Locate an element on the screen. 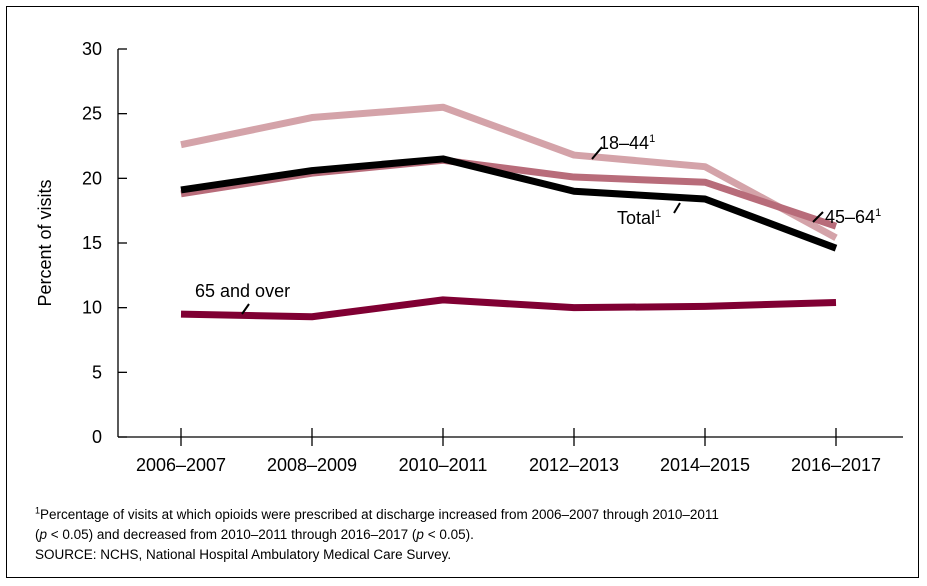  y-tick-label: 30 is located at coordinates (92, 49).